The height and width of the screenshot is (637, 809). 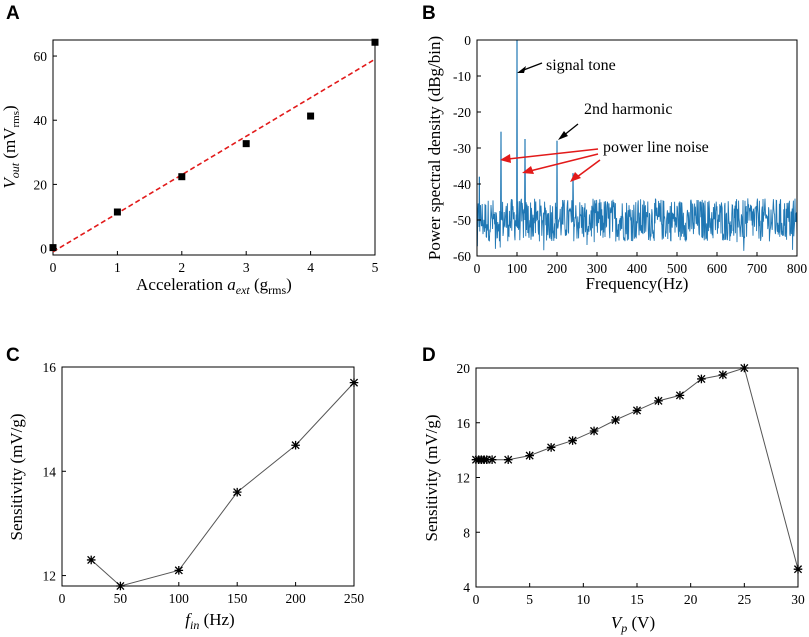 I want to click on panel-c-letter: C, so click(x=13, y=355).